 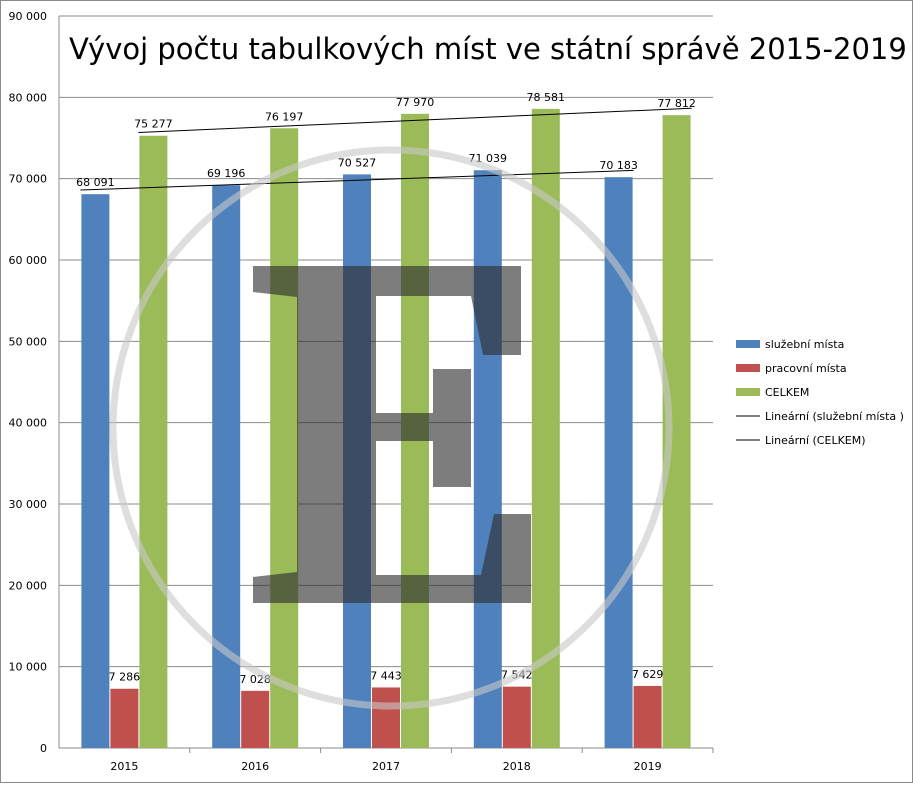 I want to click on legend-label: pracovní místa, so click(x=806, y=368).